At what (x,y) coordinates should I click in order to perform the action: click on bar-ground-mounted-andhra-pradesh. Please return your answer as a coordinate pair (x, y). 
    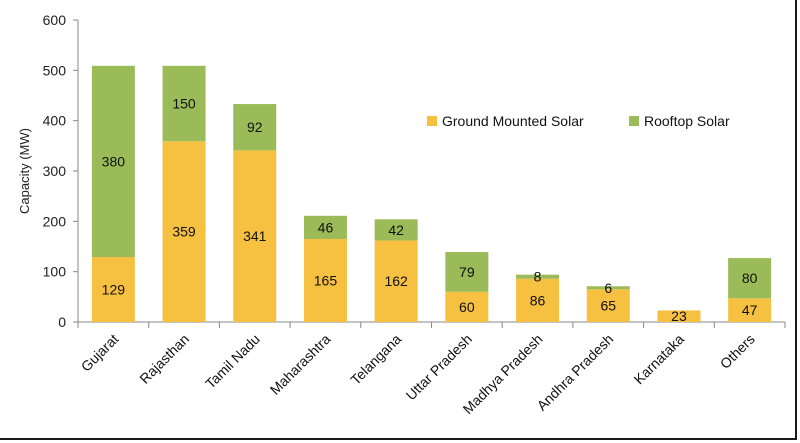
    Looking at the image, I should click on (608, 305).